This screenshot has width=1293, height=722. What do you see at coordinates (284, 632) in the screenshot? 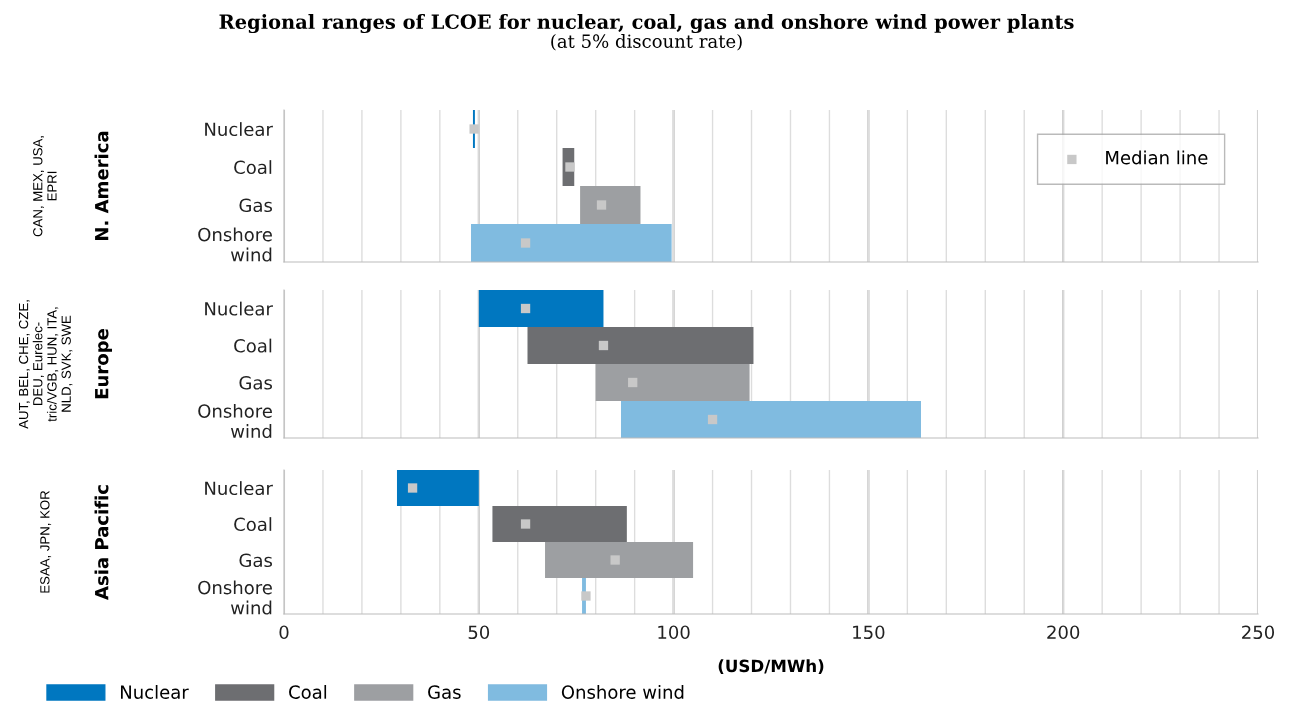
I see `x-tick-label: 0` at bounding box center [284, 632].